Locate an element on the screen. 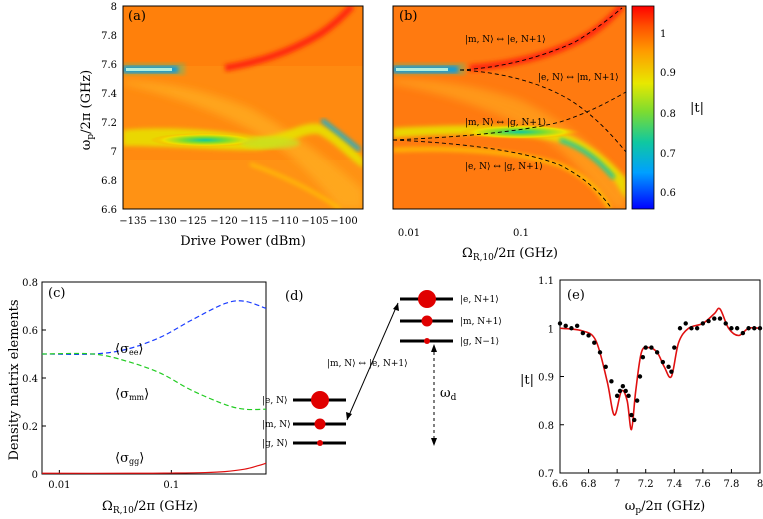 The width and height of the screenshot is (763, 519). ytick-a: 7 is located at coordinates (114, 152).